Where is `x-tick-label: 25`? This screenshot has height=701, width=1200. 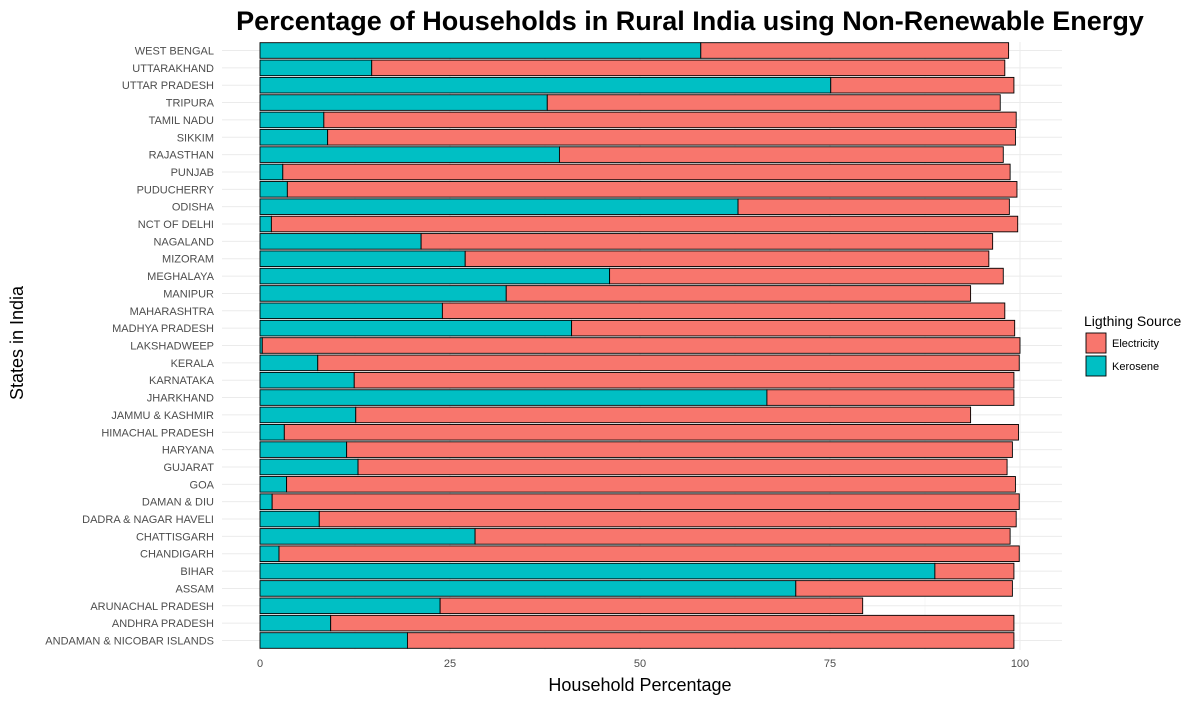
x-tick-label: 25 is located at coordinates (450, 664).